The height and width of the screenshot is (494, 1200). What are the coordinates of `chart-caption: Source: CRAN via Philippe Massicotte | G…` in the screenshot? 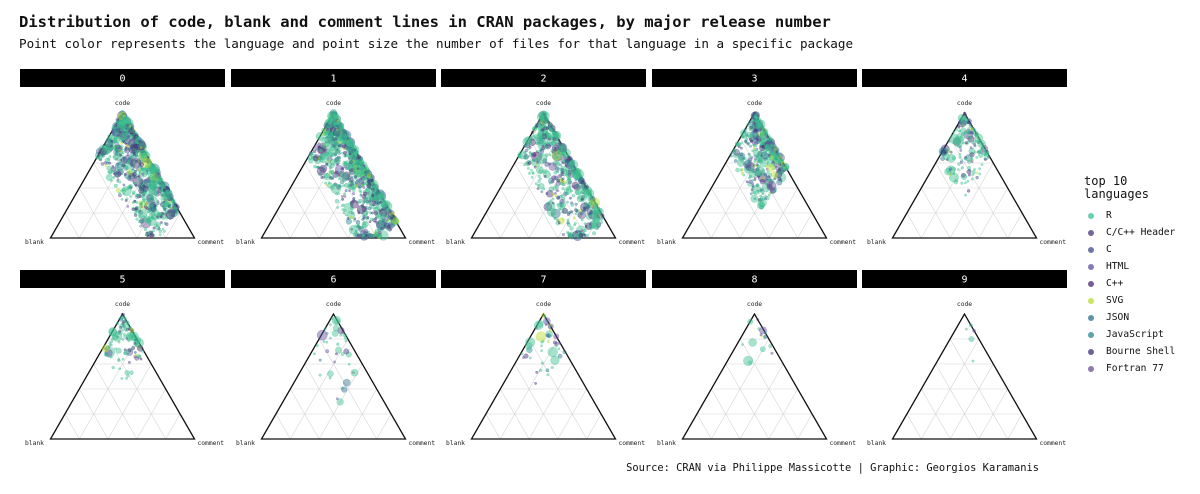 It's located at (832, 468).